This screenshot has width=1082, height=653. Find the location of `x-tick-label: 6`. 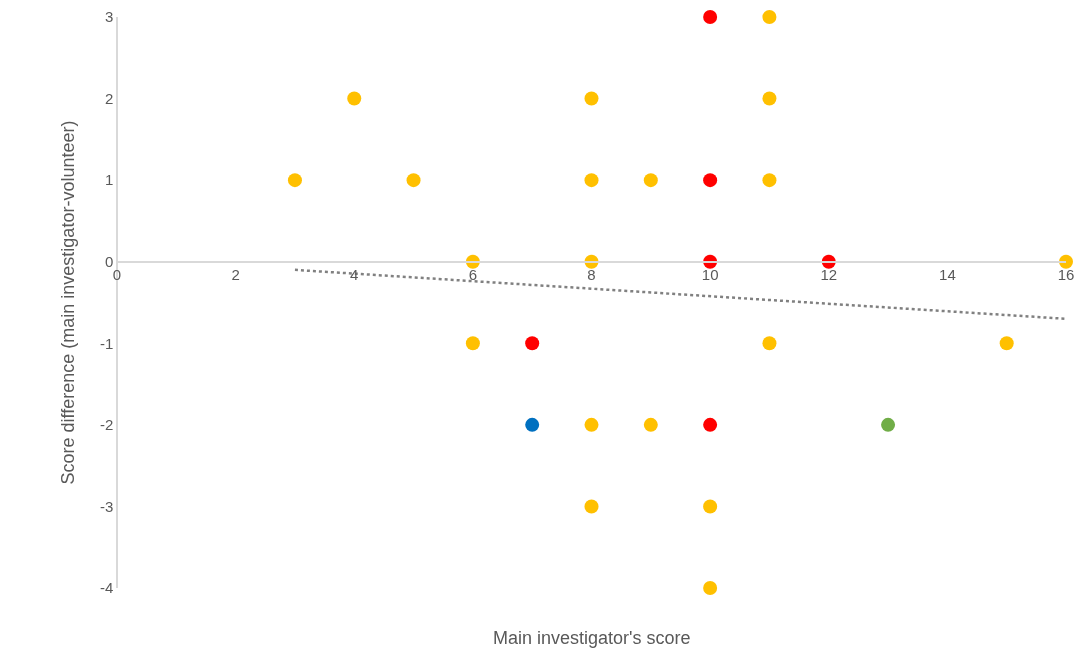

x-tick-label: 6 is located at coordinates (473, 275).